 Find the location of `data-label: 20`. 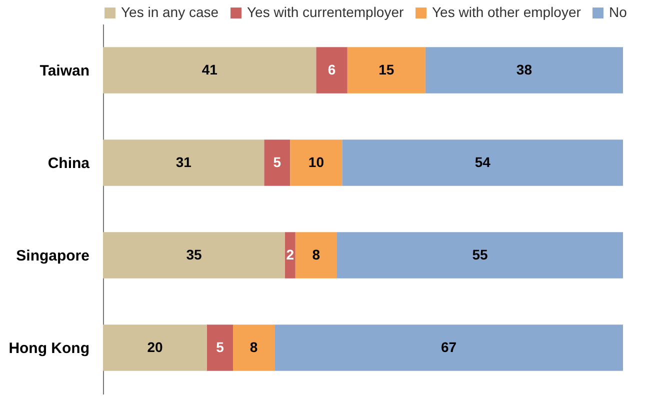

data-label: 20 is located at coordinates (155, 346).